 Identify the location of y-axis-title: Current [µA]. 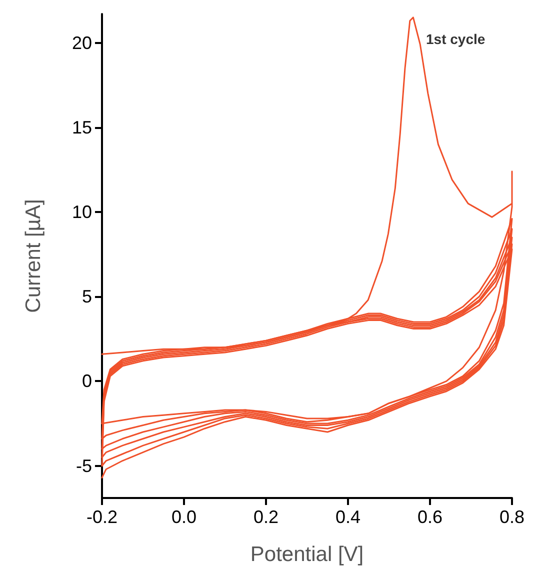
(33, 256).